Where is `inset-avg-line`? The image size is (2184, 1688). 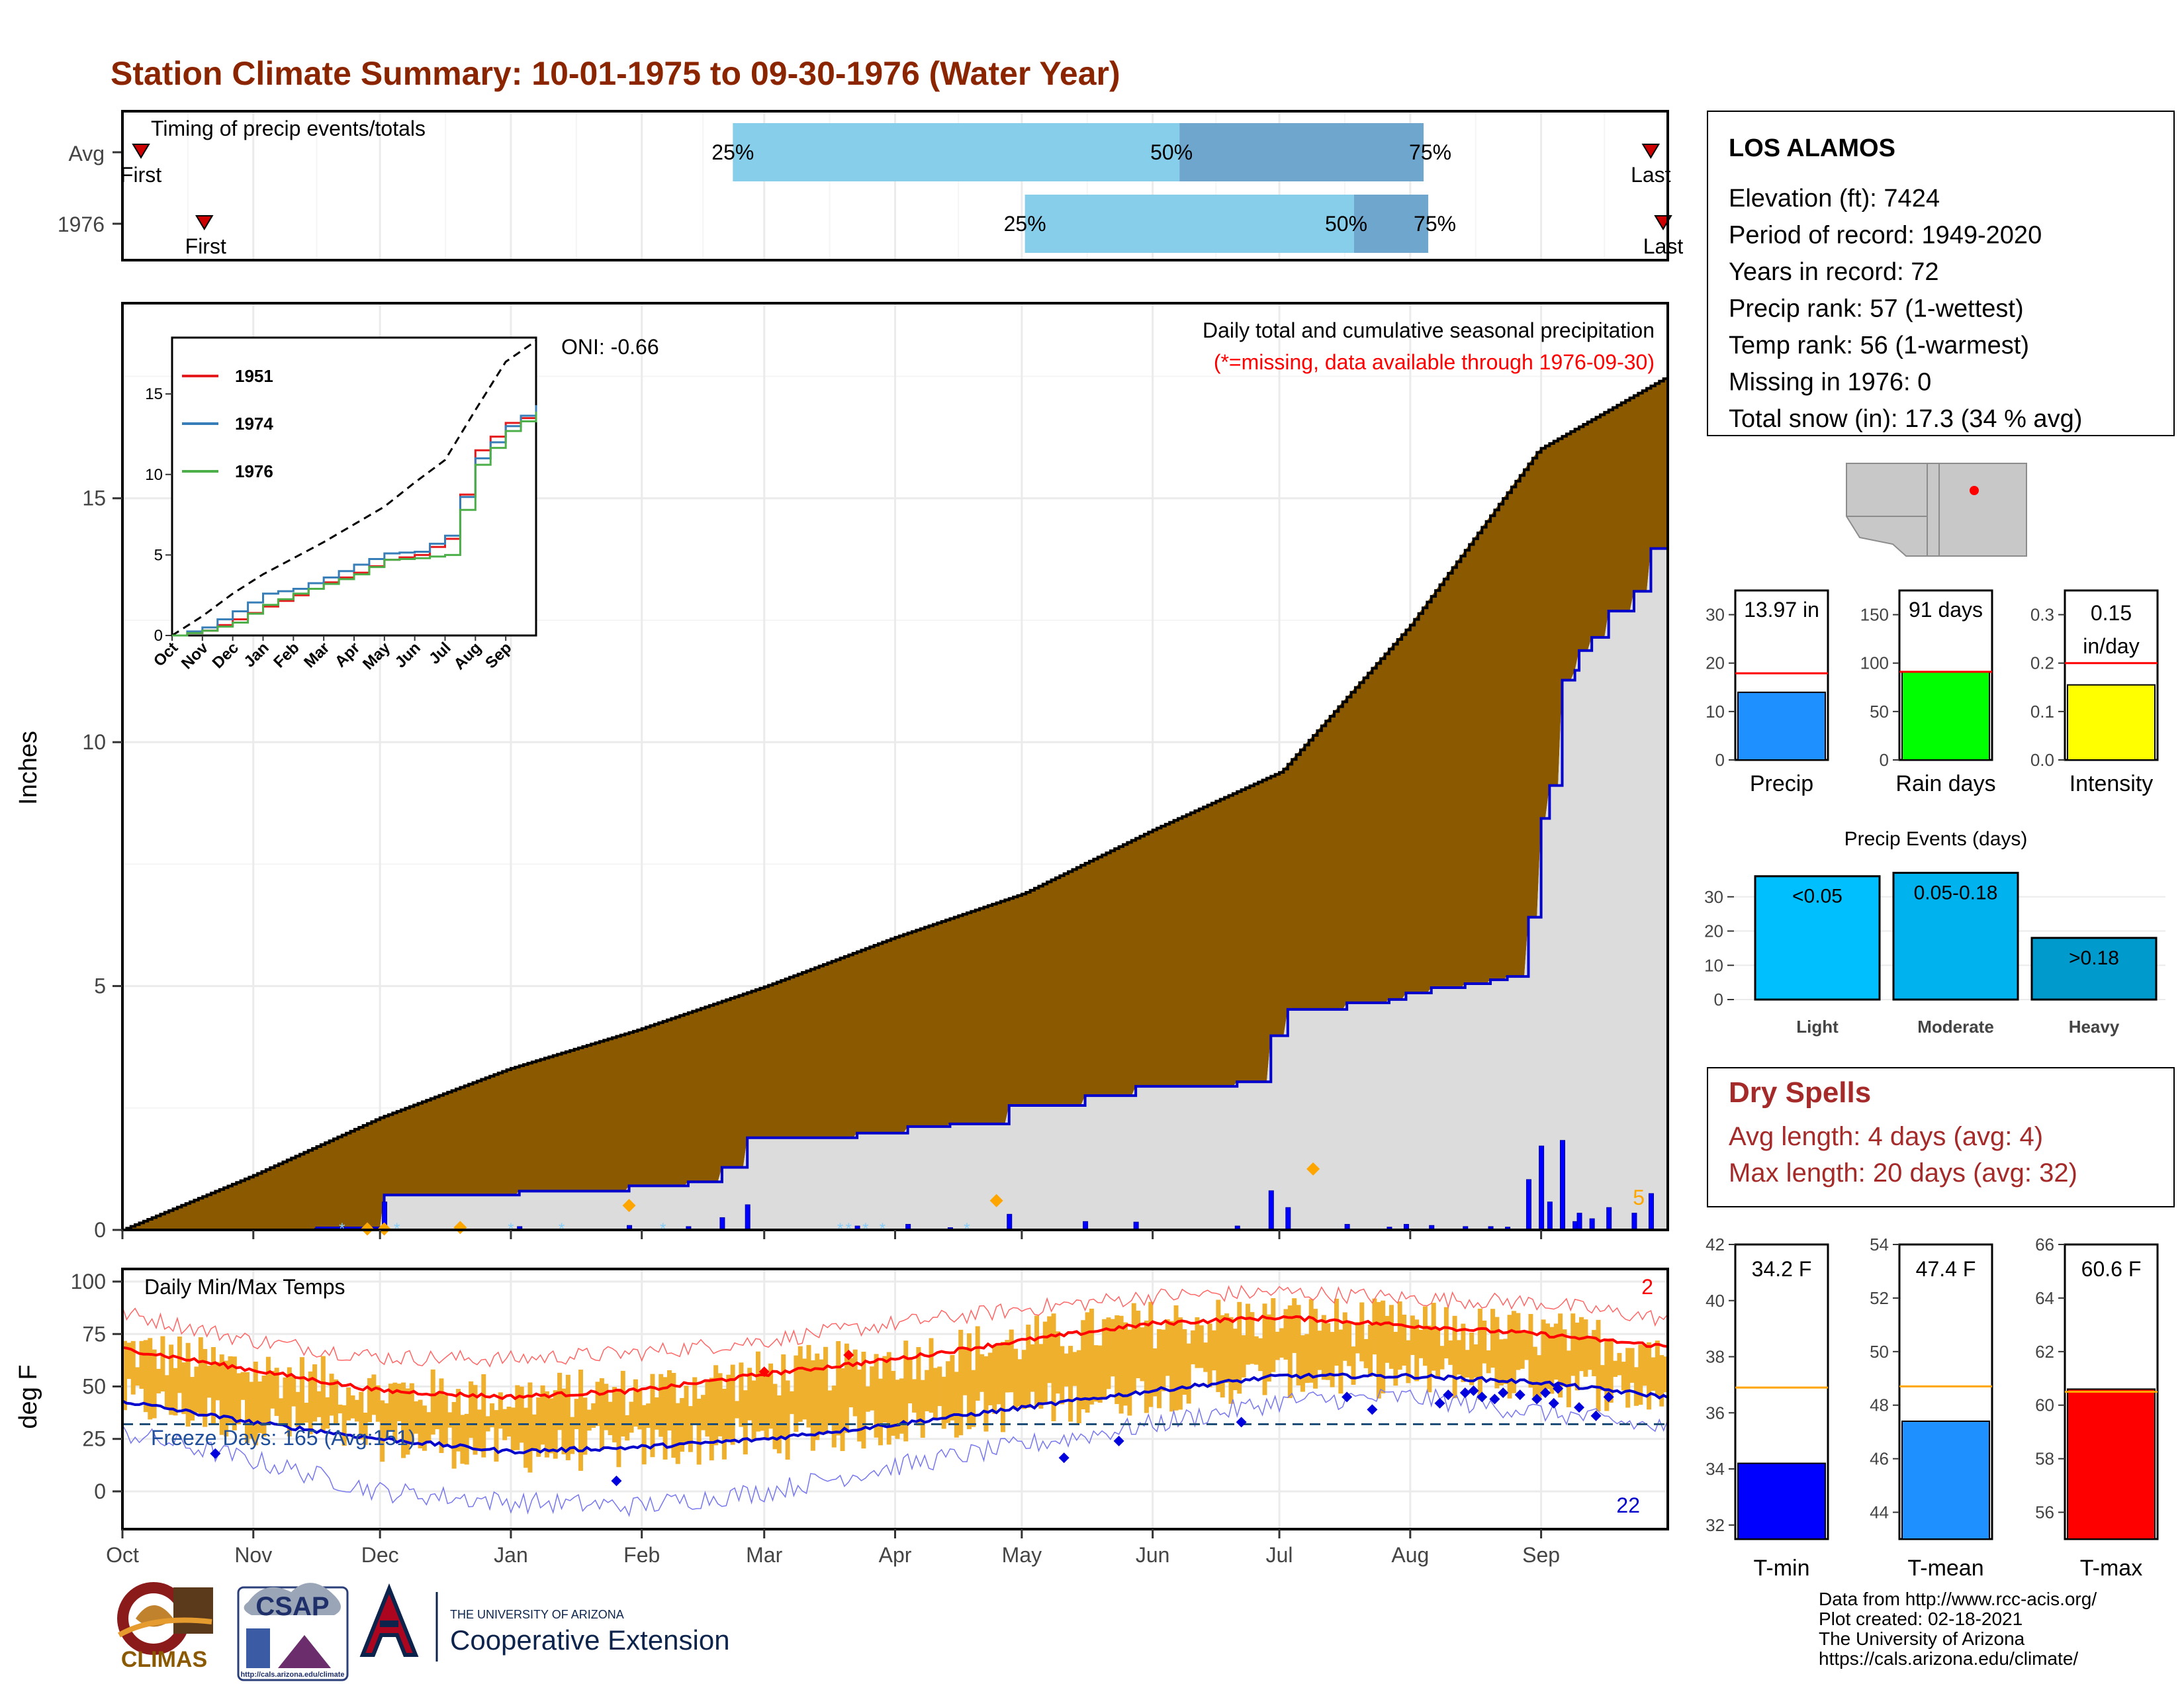
inset-avg-line is located at coordinates (354, 488).